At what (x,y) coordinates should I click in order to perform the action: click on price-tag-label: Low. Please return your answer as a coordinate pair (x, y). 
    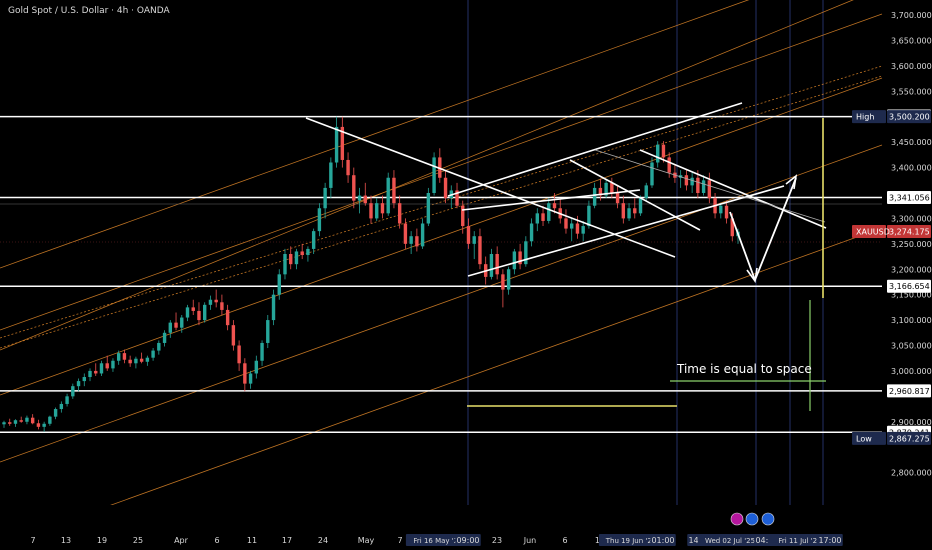
    Looking at the image, I should click on (864, 438).